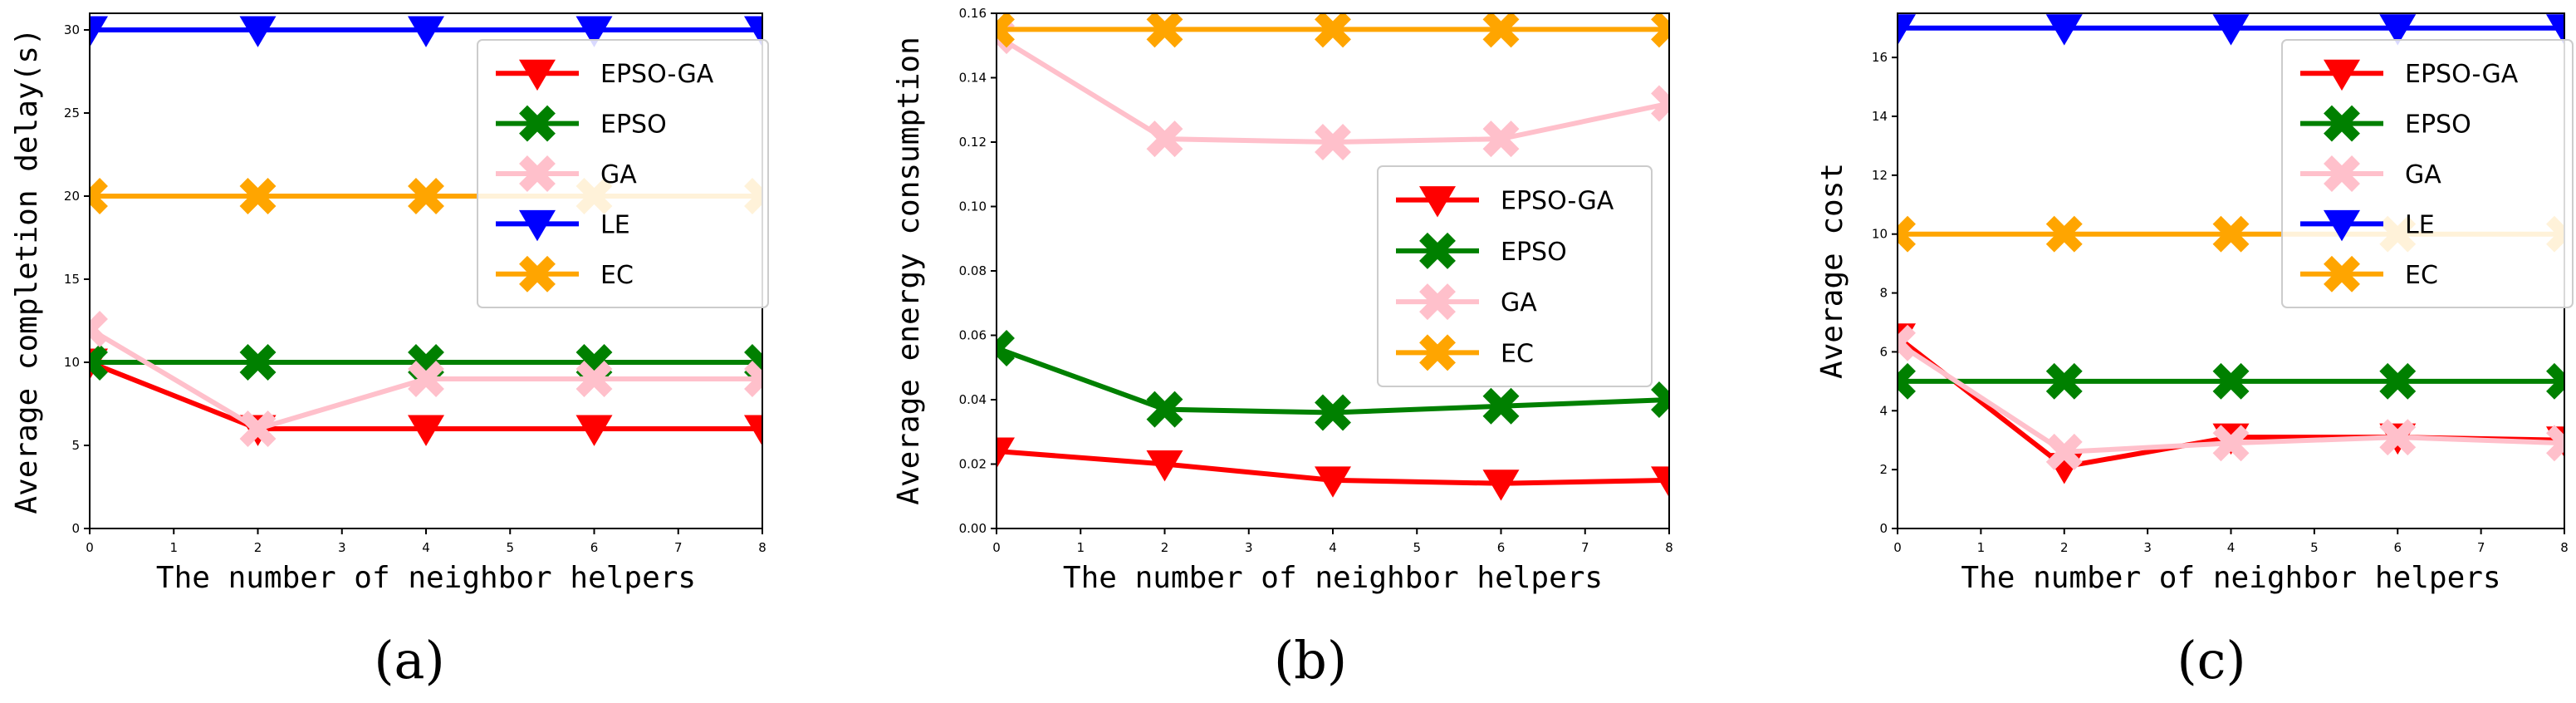  What do you see at coordinates (1832, 271) in the screenshot?
I see `y-axis-label: Average cost` at bounding box center [1832, 271].